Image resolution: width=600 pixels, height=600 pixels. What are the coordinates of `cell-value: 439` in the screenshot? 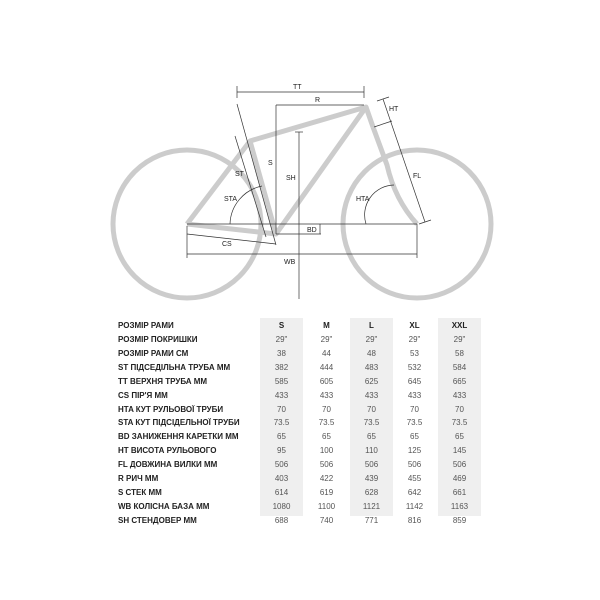 It's located at (371, 478).